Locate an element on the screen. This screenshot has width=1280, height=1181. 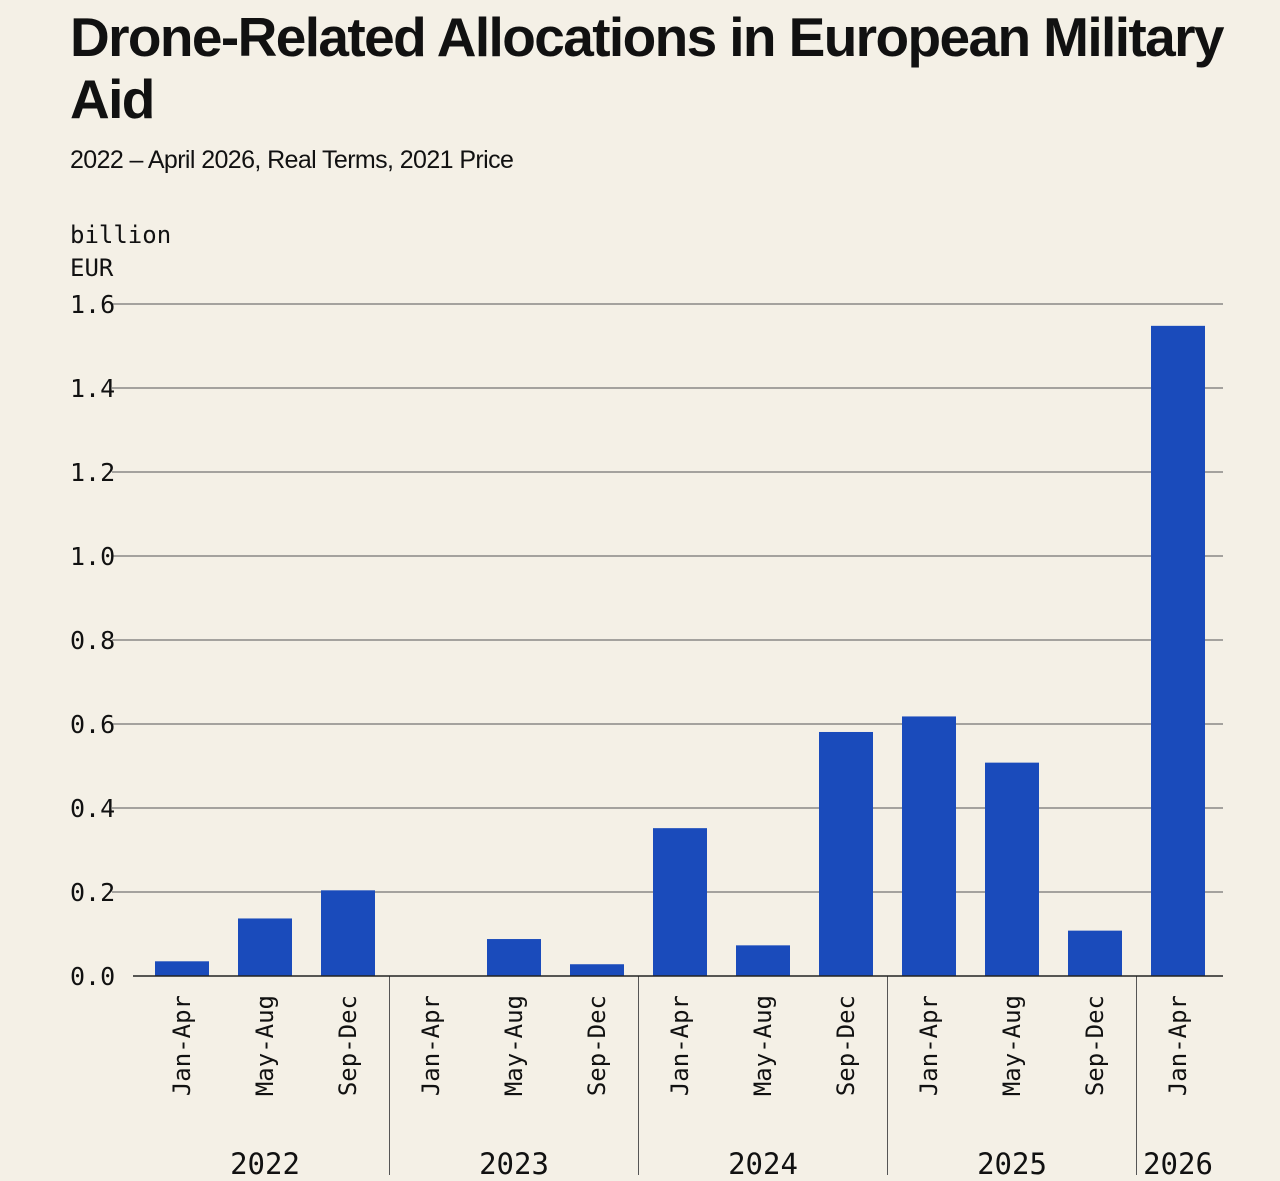
year-label: 2024 is located at coordinates (763, 1164).